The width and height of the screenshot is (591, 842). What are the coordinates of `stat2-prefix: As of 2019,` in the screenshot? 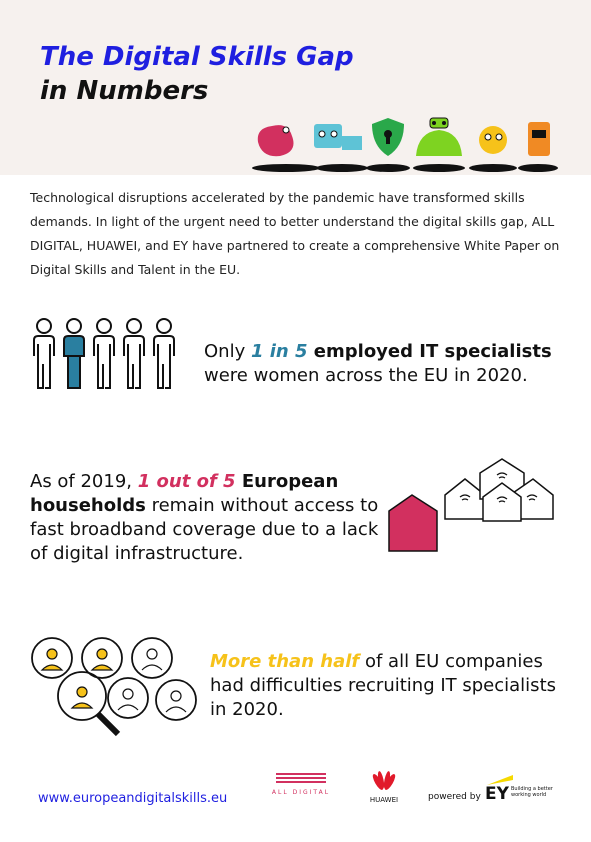 It's located at (84, 481).